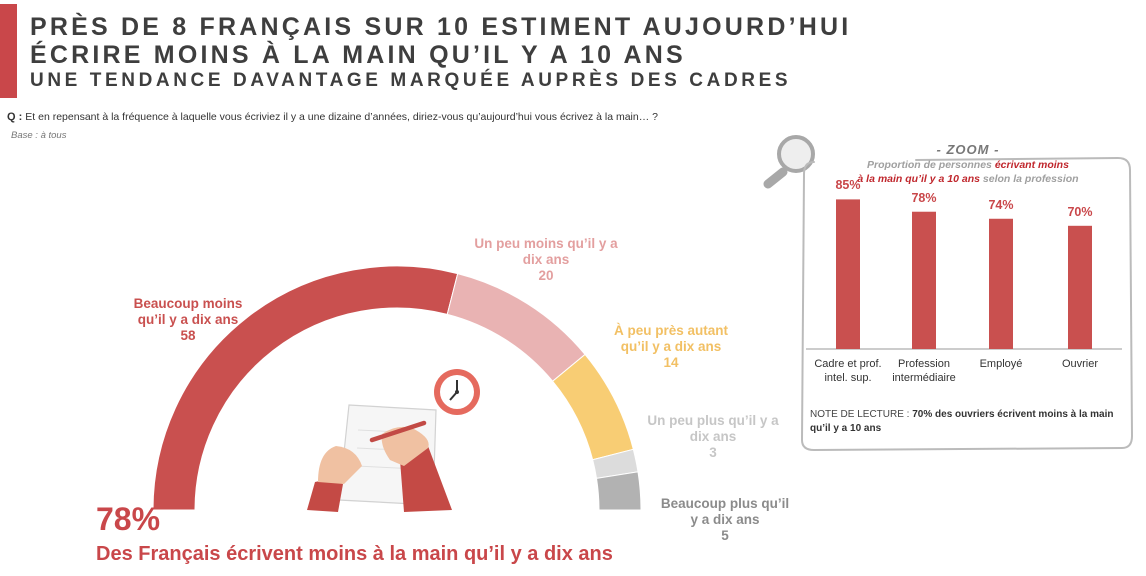 The width and height of the screenshot is (1146, 576). I want to click on title-line-2: ÉCRIRE MOINS À LA MAIN QU’IL Y A 10 ANS, so click(358, 55).